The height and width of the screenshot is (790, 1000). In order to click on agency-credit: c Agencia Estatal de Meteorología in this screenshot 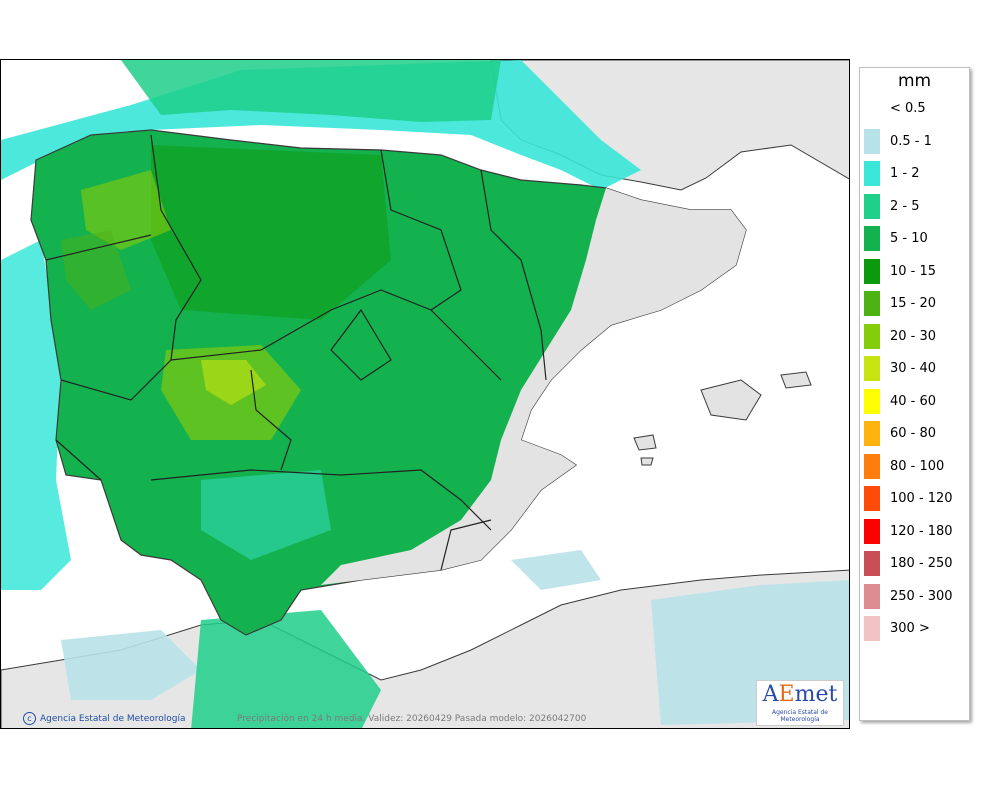, I will do `click(104, 718)`.